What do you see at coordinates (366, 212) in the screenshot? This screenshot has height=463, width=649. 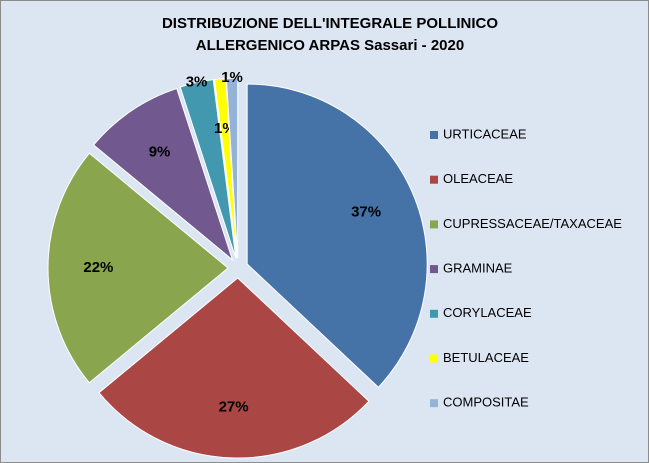 I see `data-label: 37%` at bounding box center [366, 212].